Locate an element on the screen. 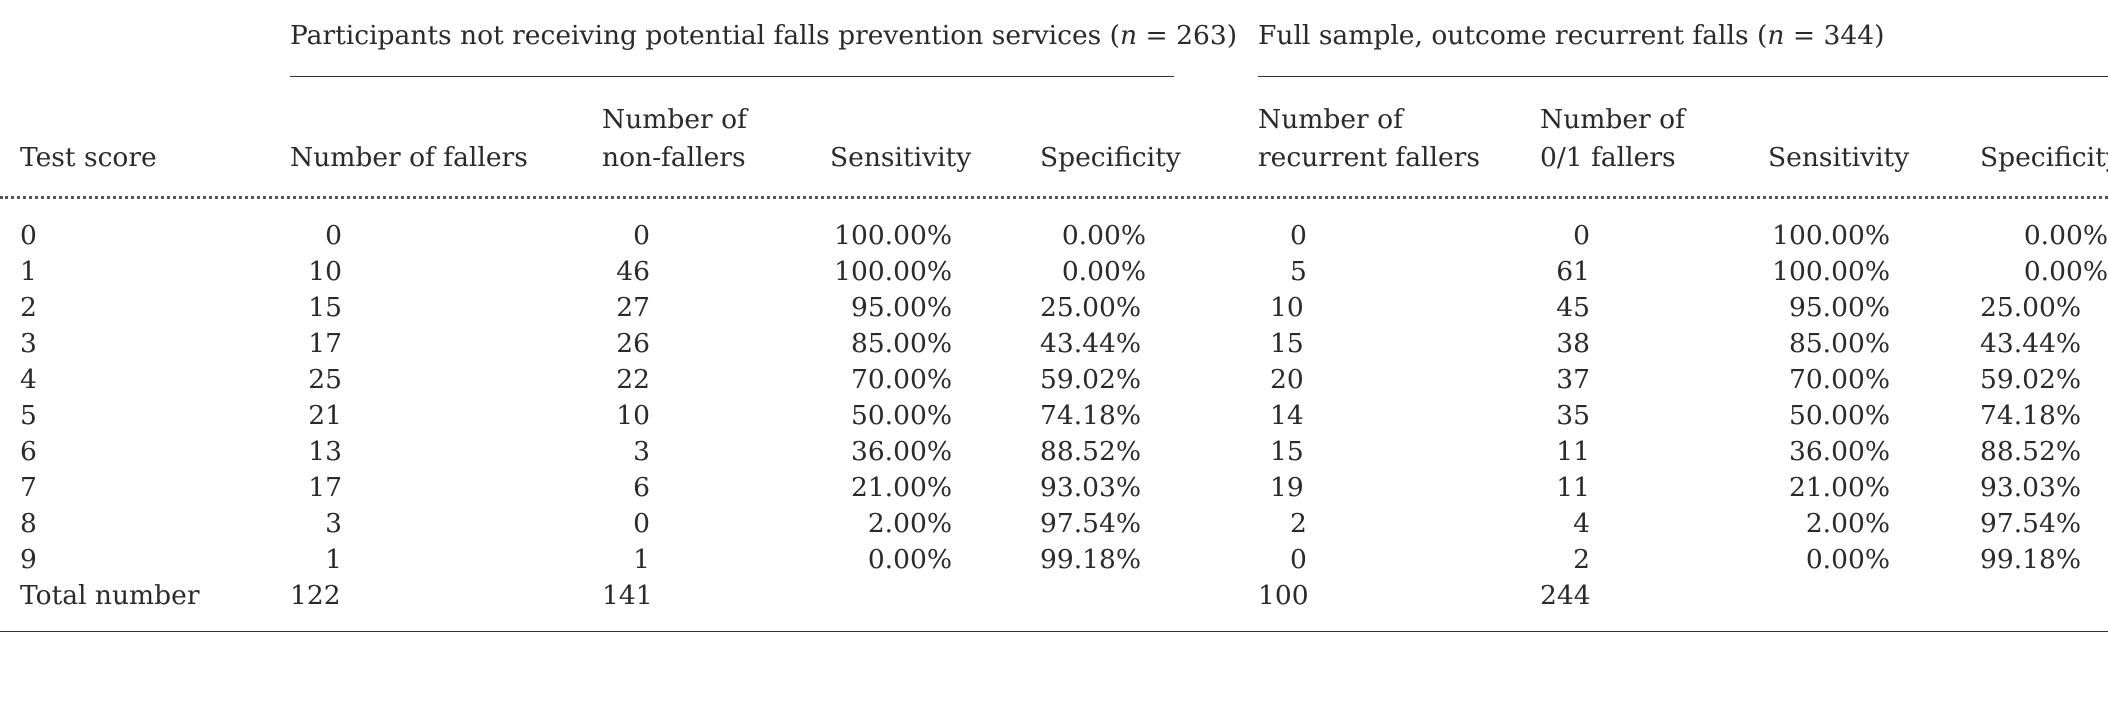  group2-header-prefix: Full sample, outcome recurrent falls ( is located at coordinates (1513, 35).